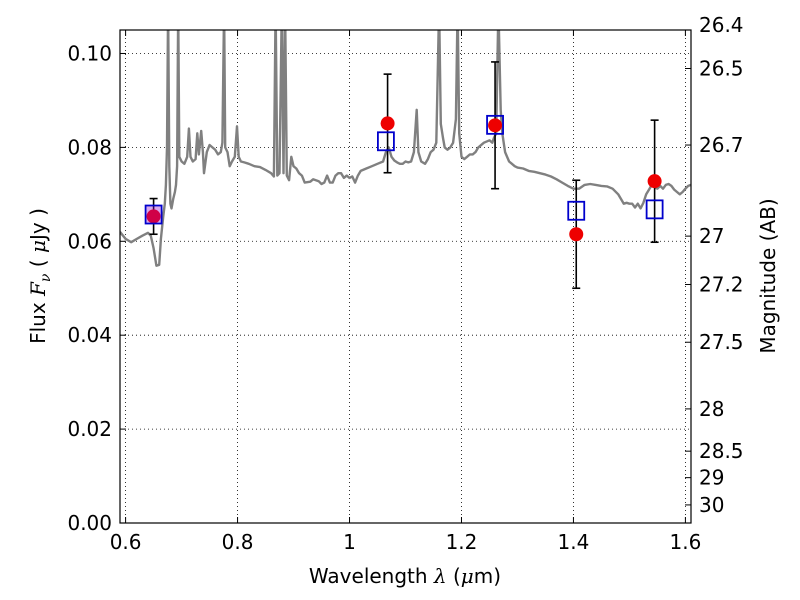 The height and width of the screenshot is (600, 800). Describe the element at coordinates (89, 53) in the screenshot. I see `y-tick-label: 0.10` at that location.